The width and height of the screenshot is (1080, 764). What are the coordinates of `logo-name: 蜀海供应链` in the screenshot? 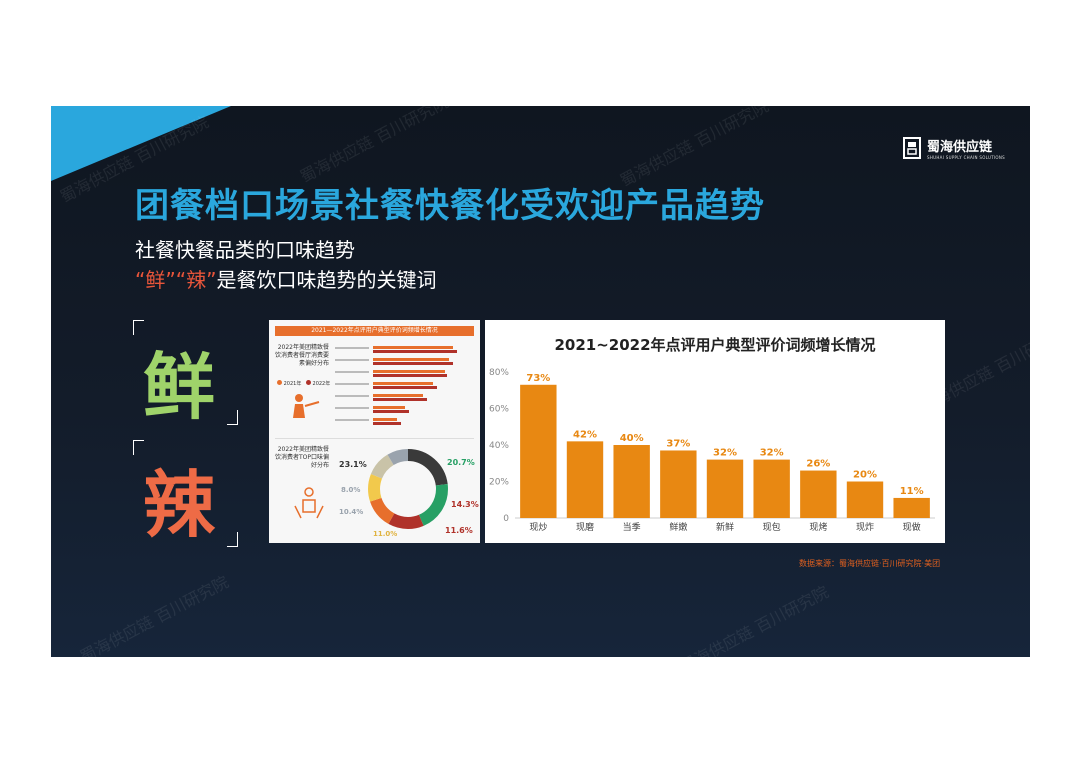 It's located at (960, 147).